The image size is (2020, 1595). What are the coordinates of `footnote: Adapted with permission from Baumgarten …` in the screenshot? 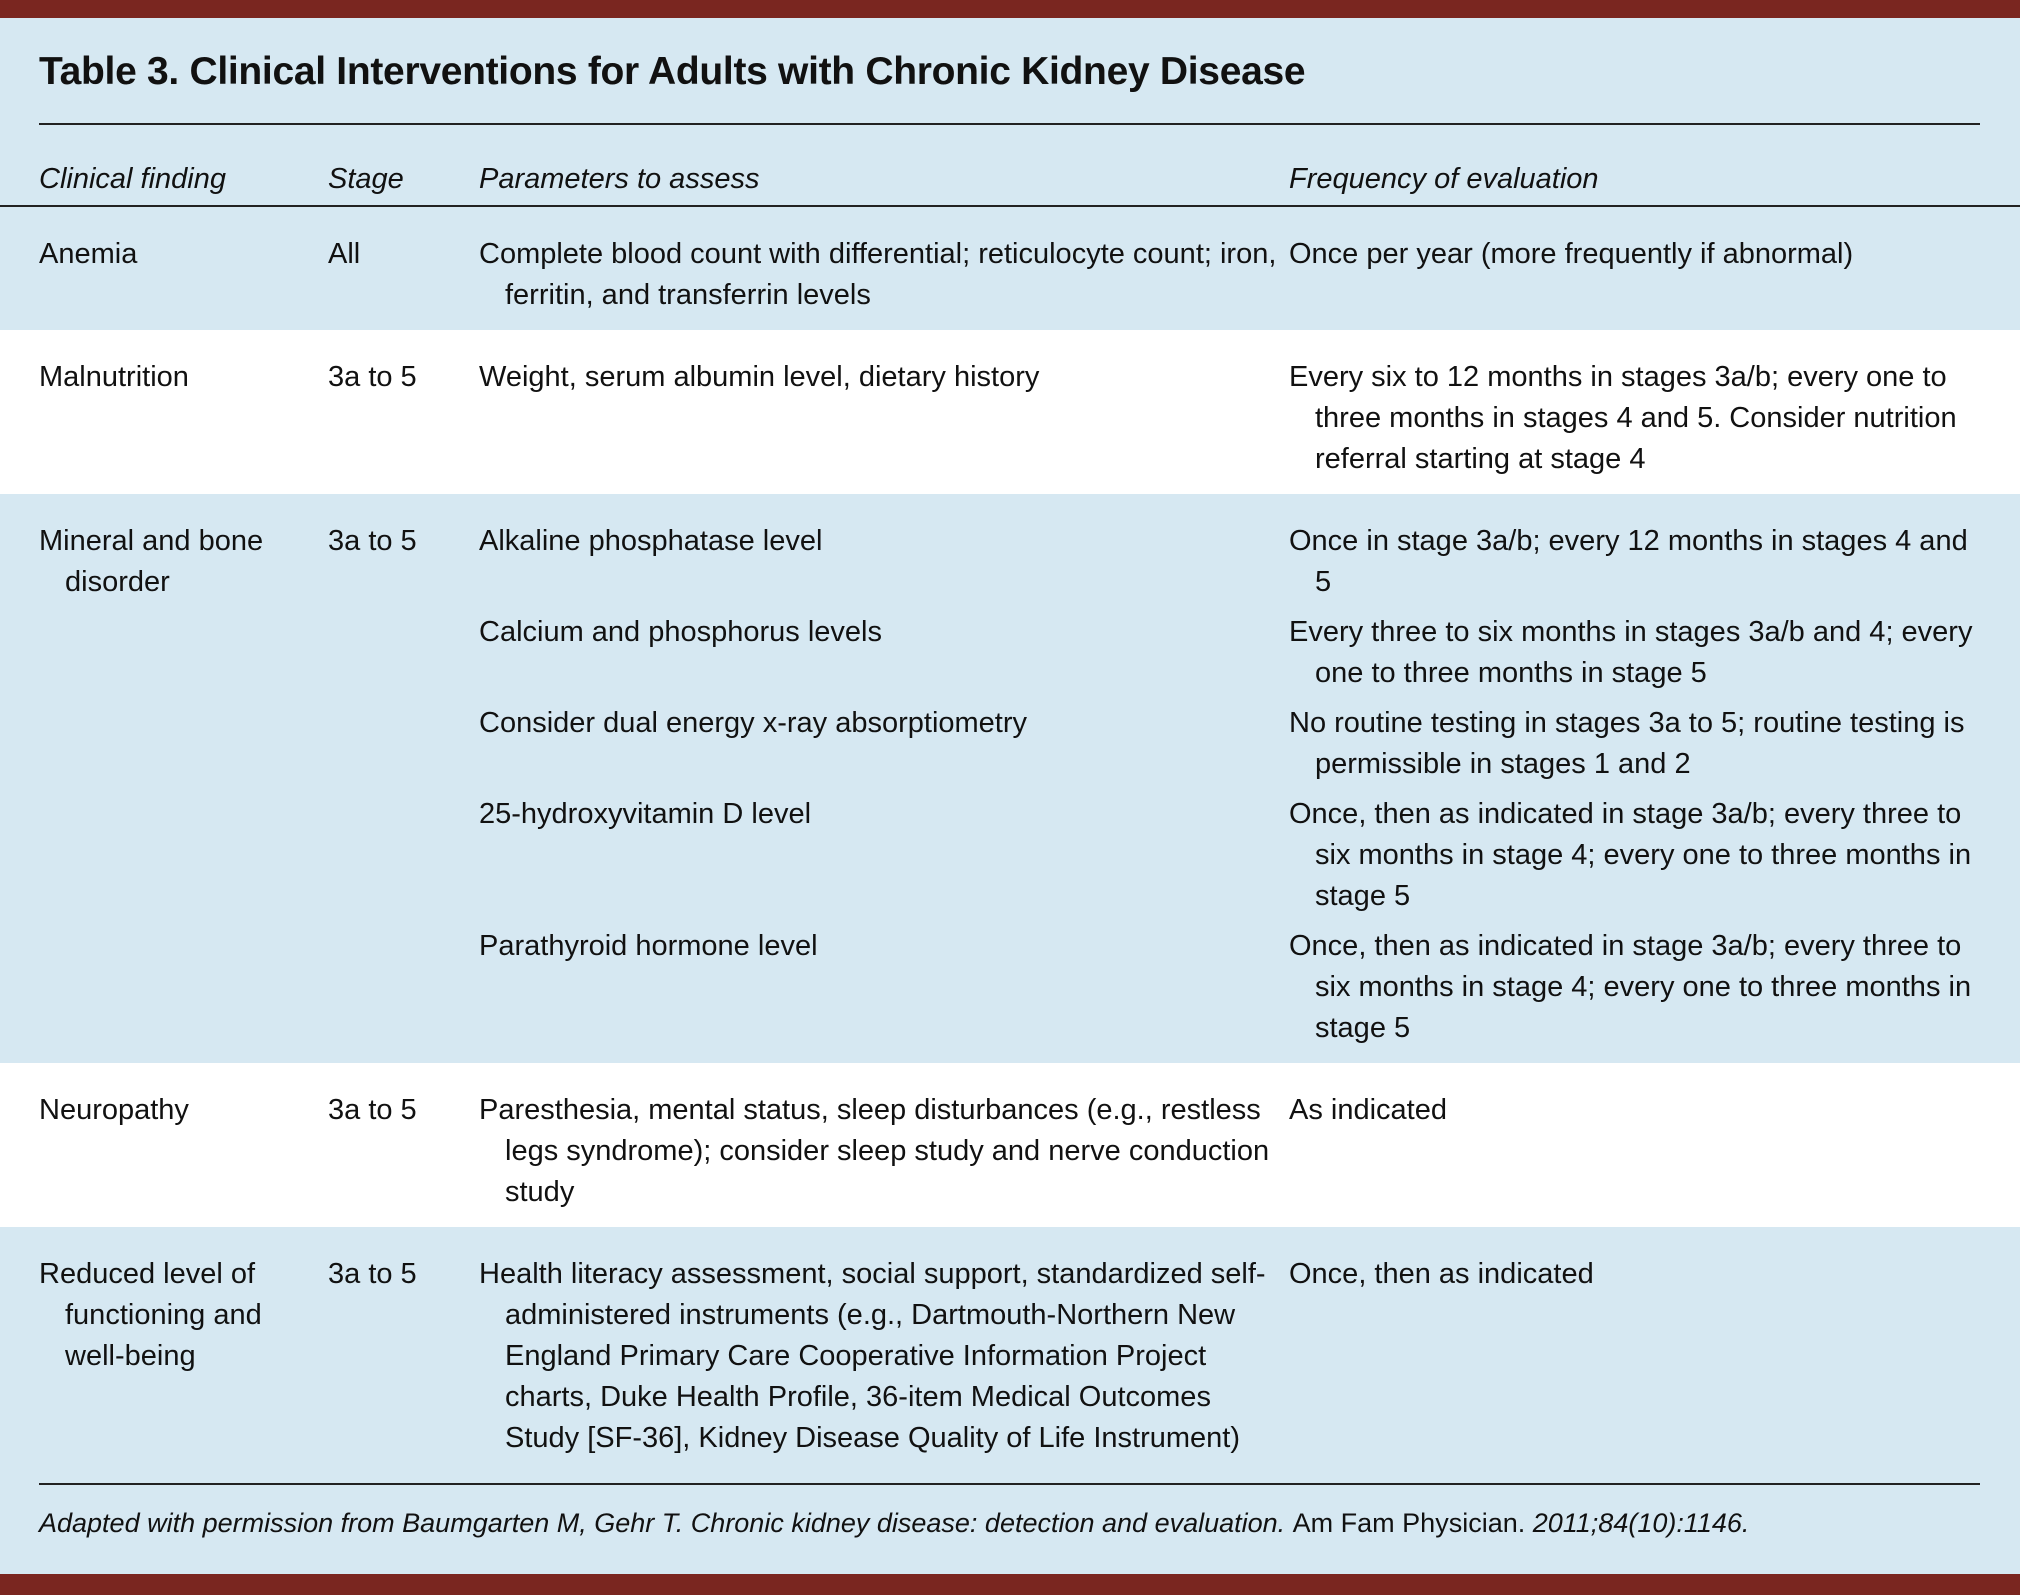 It's located at (894, 1523).